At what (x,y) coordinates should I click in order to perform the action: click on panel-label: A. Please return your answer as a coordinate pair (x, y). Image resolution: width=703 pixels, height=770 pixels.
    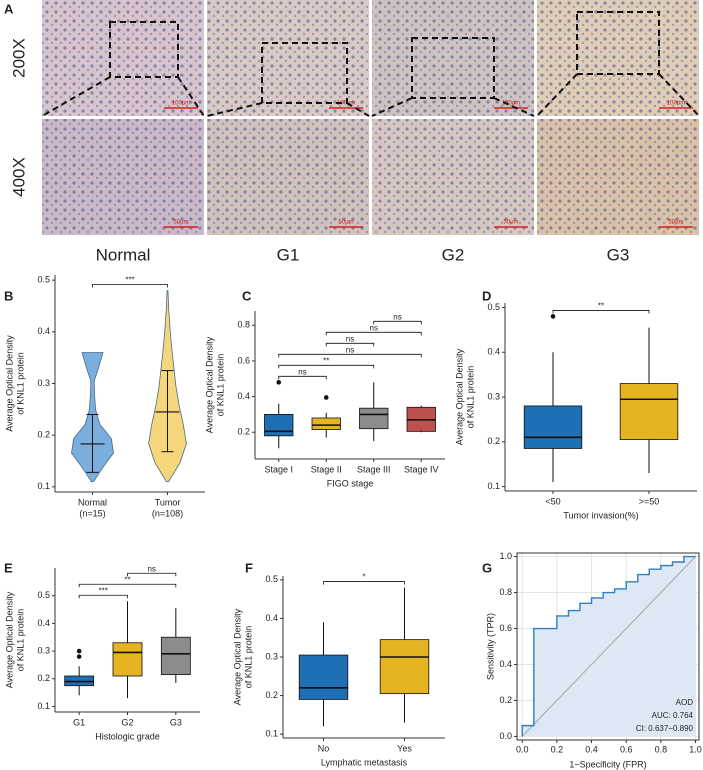
    Looking at the image, I should click on (9, 8).